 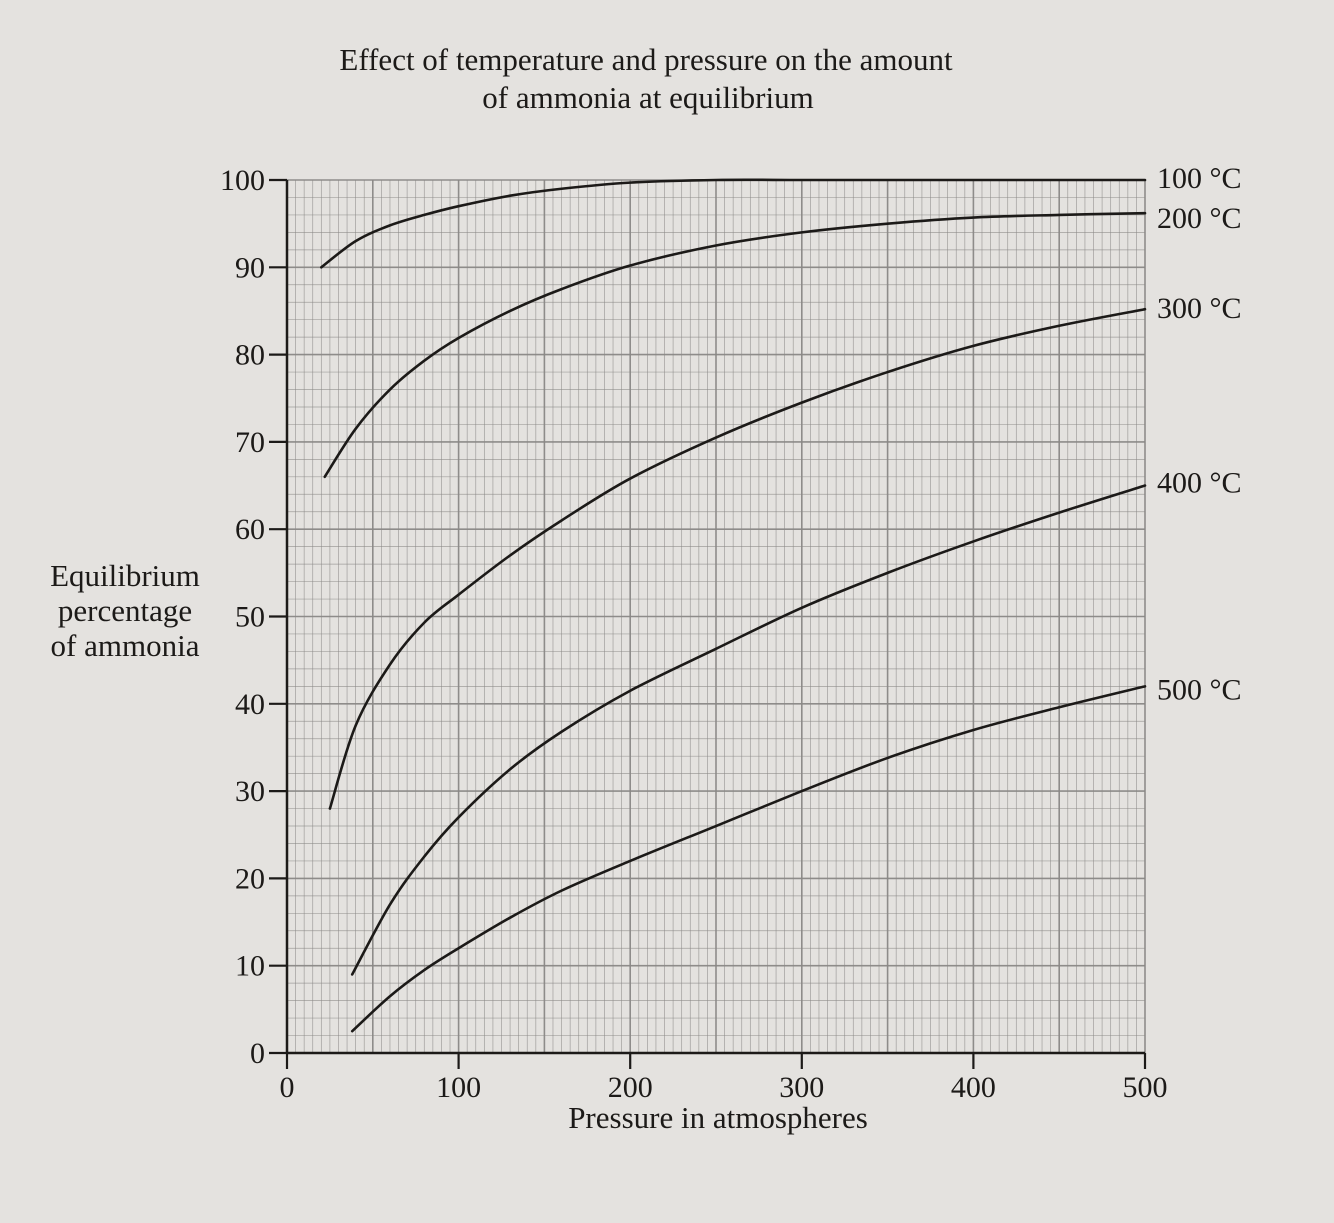 What do you see at coordinates (250, 529) in the screenshot?
I see `y-tick-label: 60` at bounding box center [250, 529].